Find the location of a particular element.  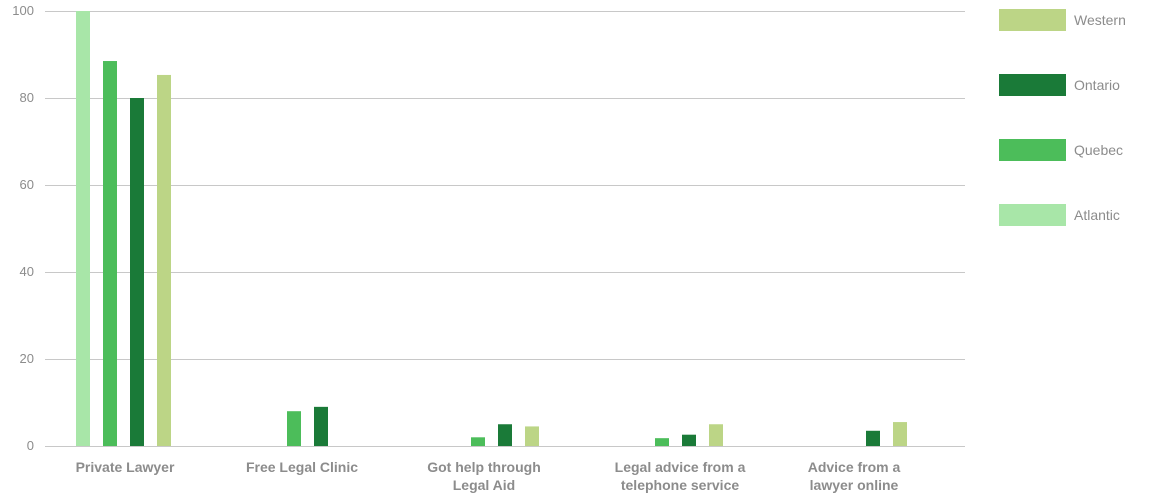

legend-item-atlantic: Atlantic is located at coordinates (1059, 215).